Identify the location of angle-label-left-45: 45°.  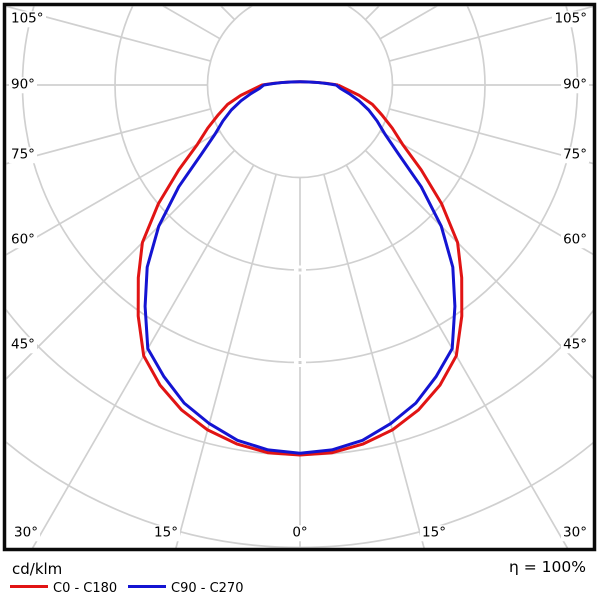
(23, 344).